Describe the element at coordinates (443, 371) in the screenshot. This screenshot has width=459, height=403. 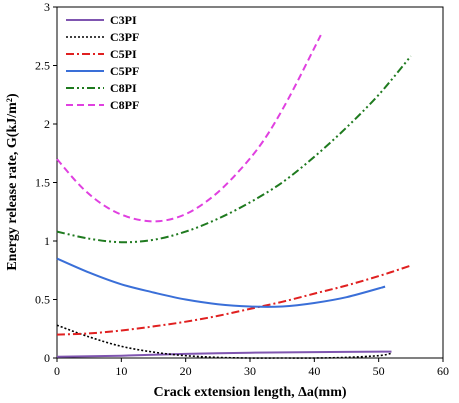
I see `x-tick-label: 60` at that location.